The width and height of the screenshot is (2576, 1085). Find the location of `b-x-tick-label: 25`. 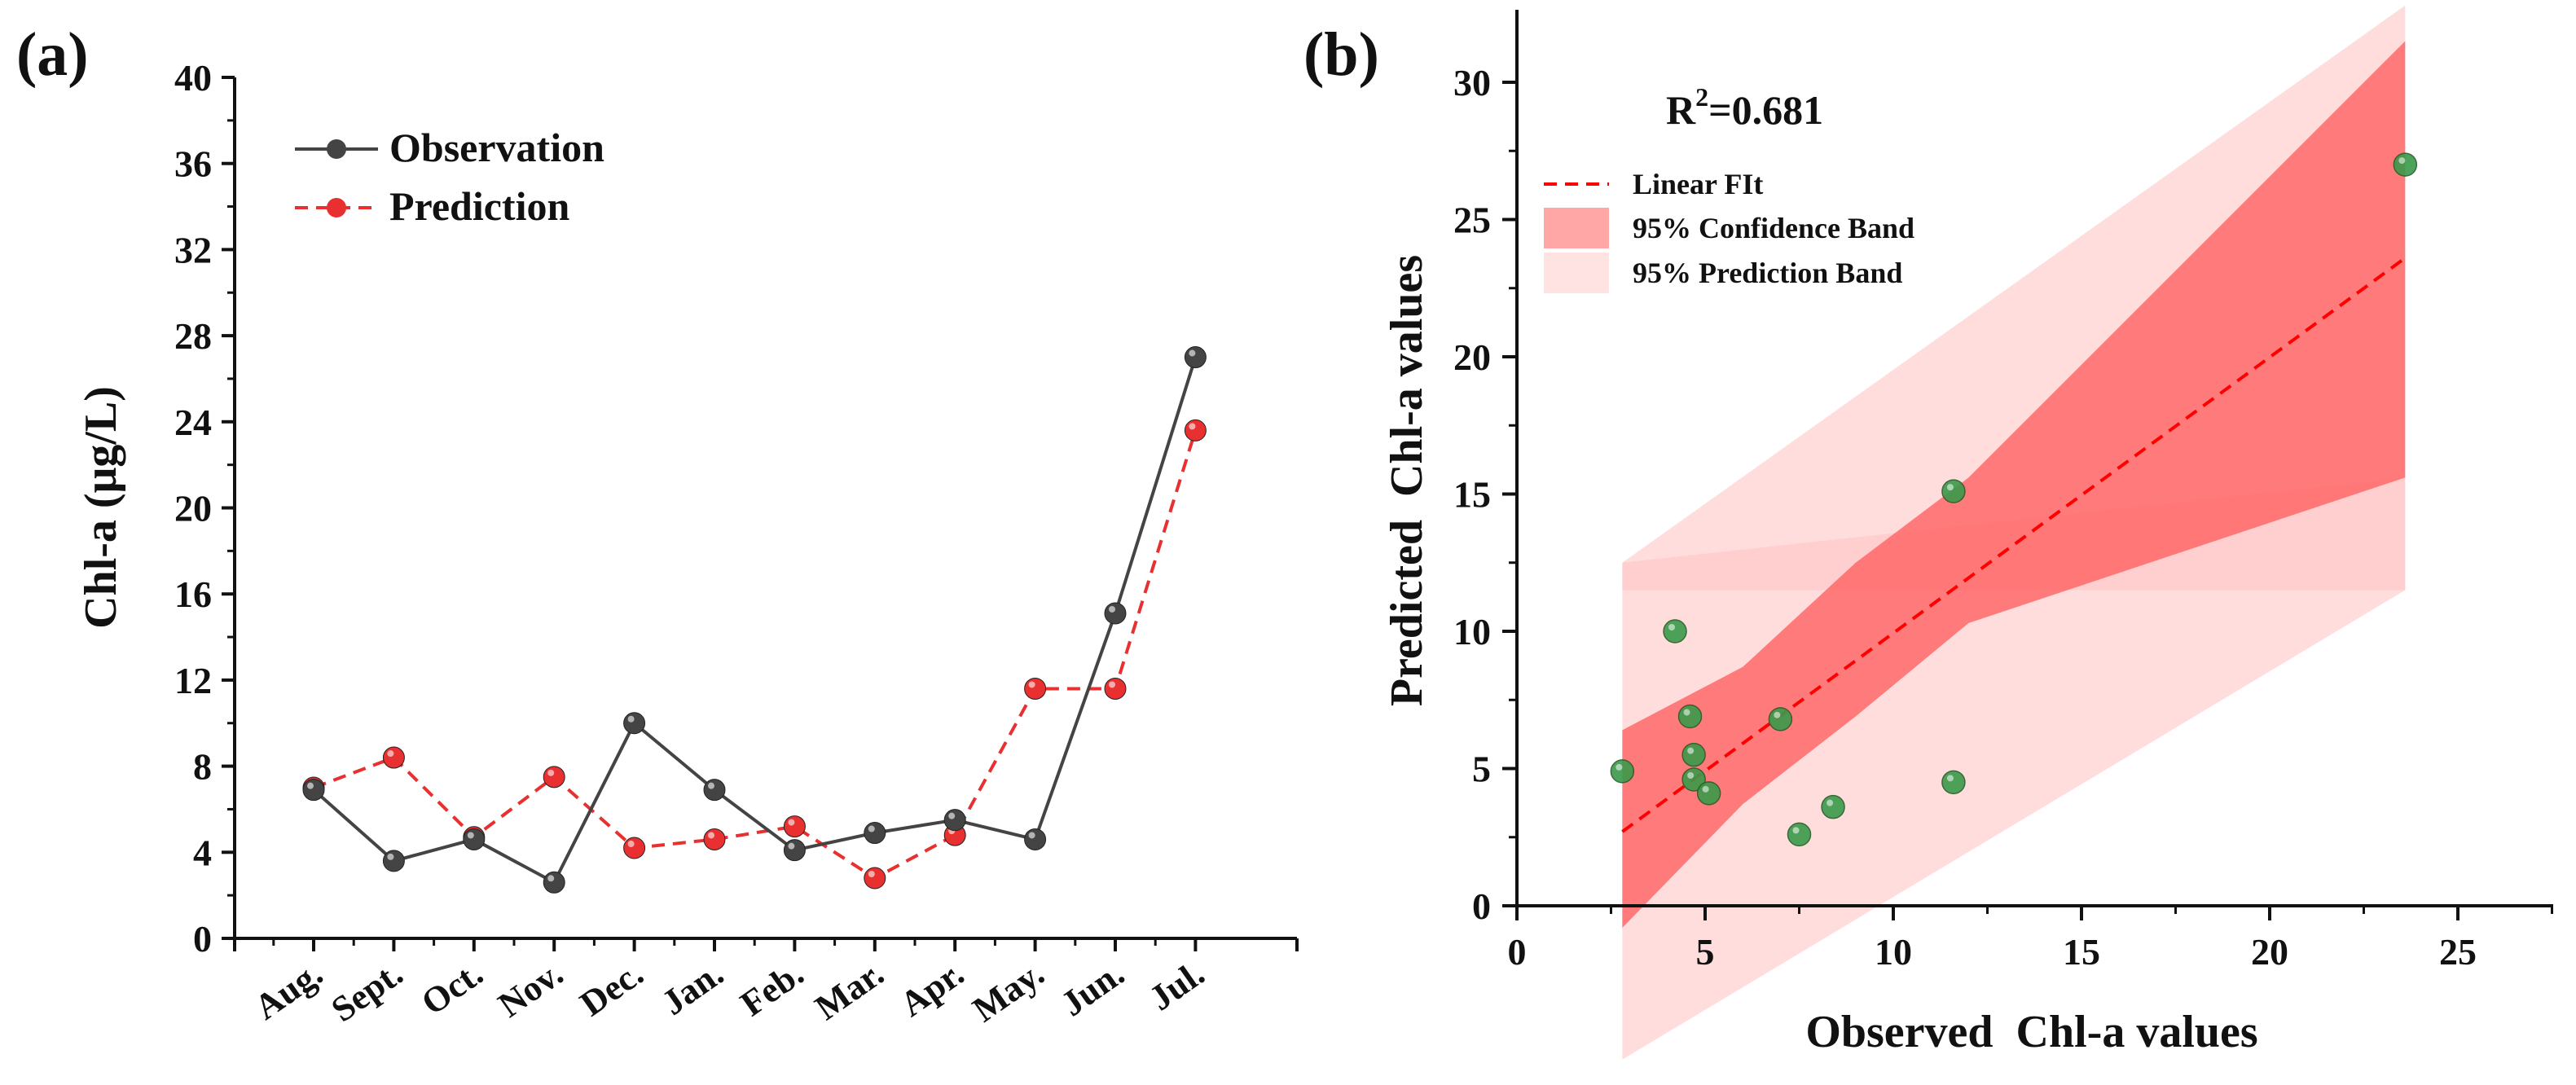

b-x-tick-label: 25 is located at coordinates (2458, 952).